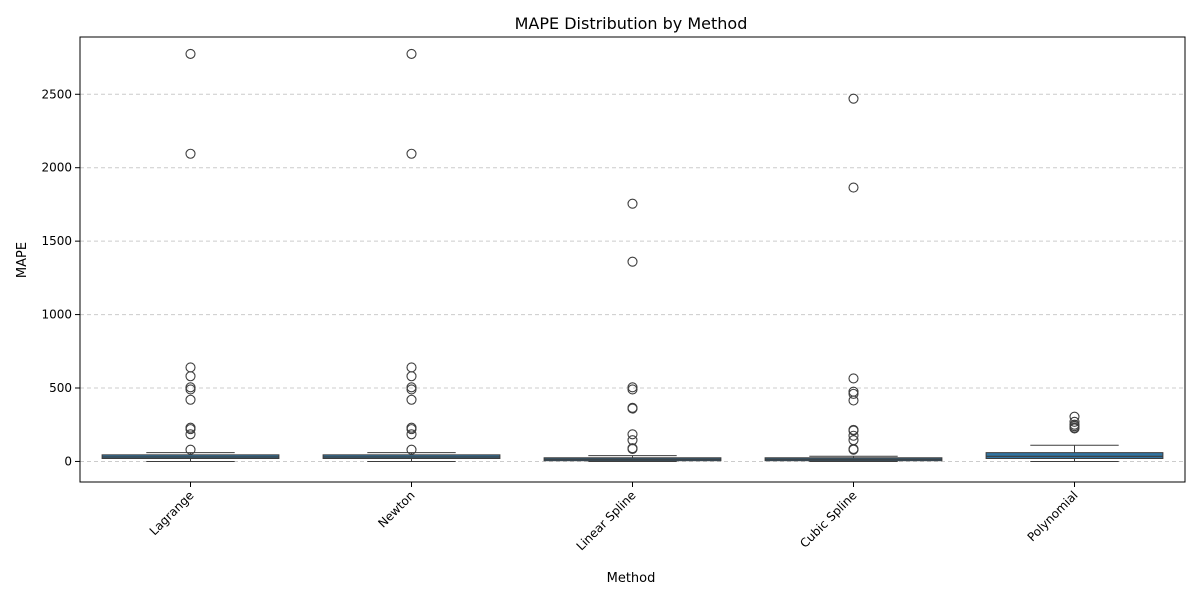  Describe the element at coordinates (56, 168) in the screenshot. I see `y-tick-label: 2000` at that location.